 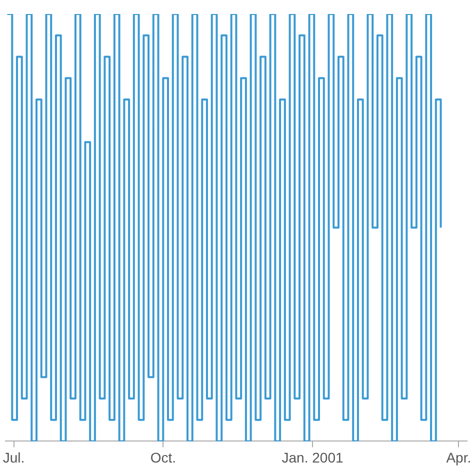 I want to click on x-tick-label: Apr., so click(x=459, y=457).